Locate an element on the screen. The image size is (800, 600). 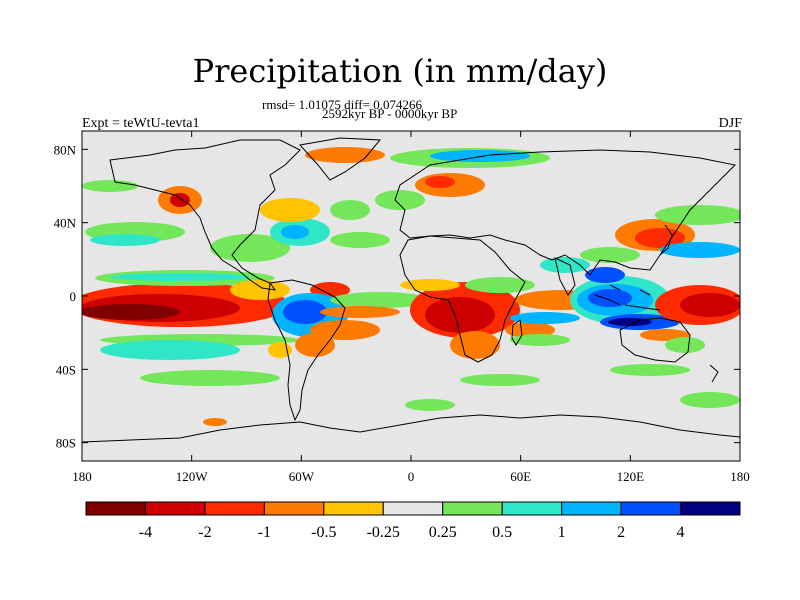
coastline-eurasia is located at coordinates (565, 212).